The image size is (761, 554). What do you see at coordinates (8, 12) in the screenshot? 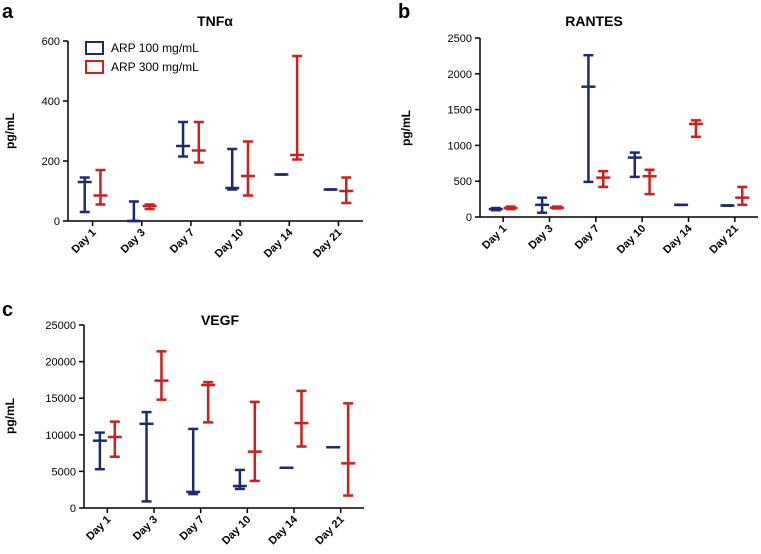
I see `panel-letter: a` at bounding box center [8, 12].